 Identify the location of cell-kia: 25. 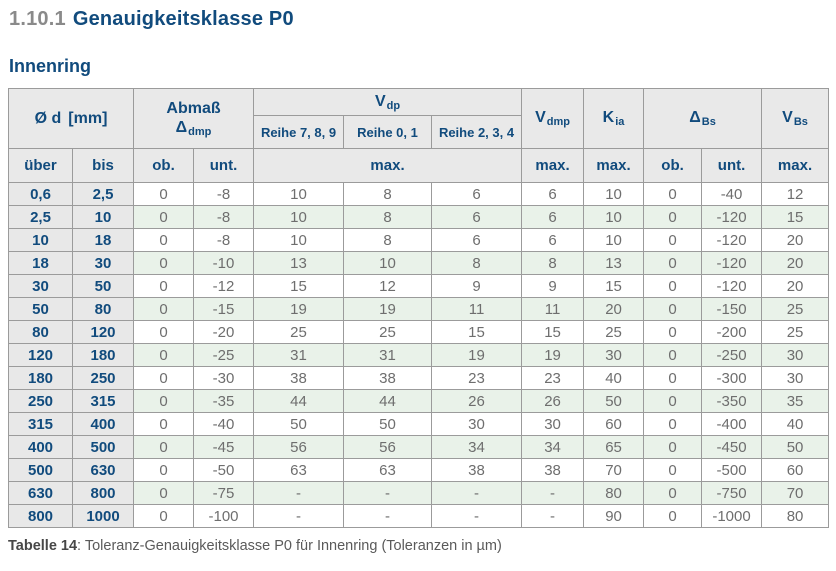
(614, 332).